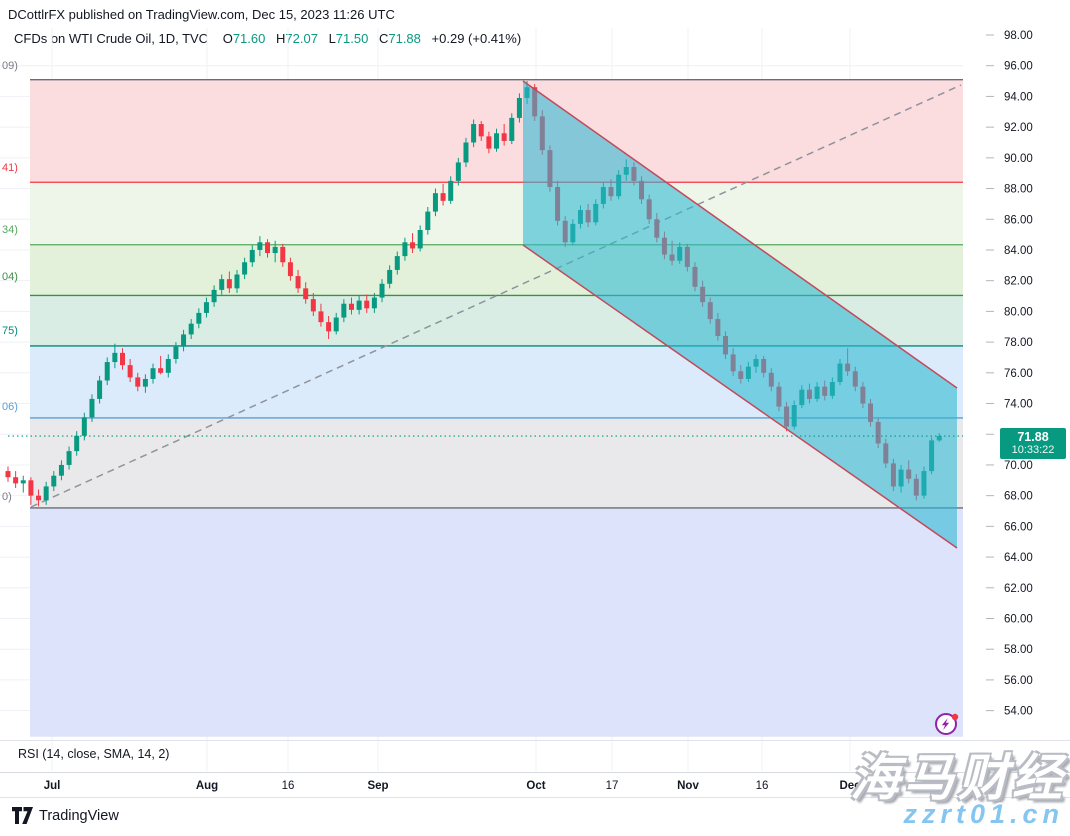  I want to click on tradingview-brand-text: TradingView, so click(79, 816).